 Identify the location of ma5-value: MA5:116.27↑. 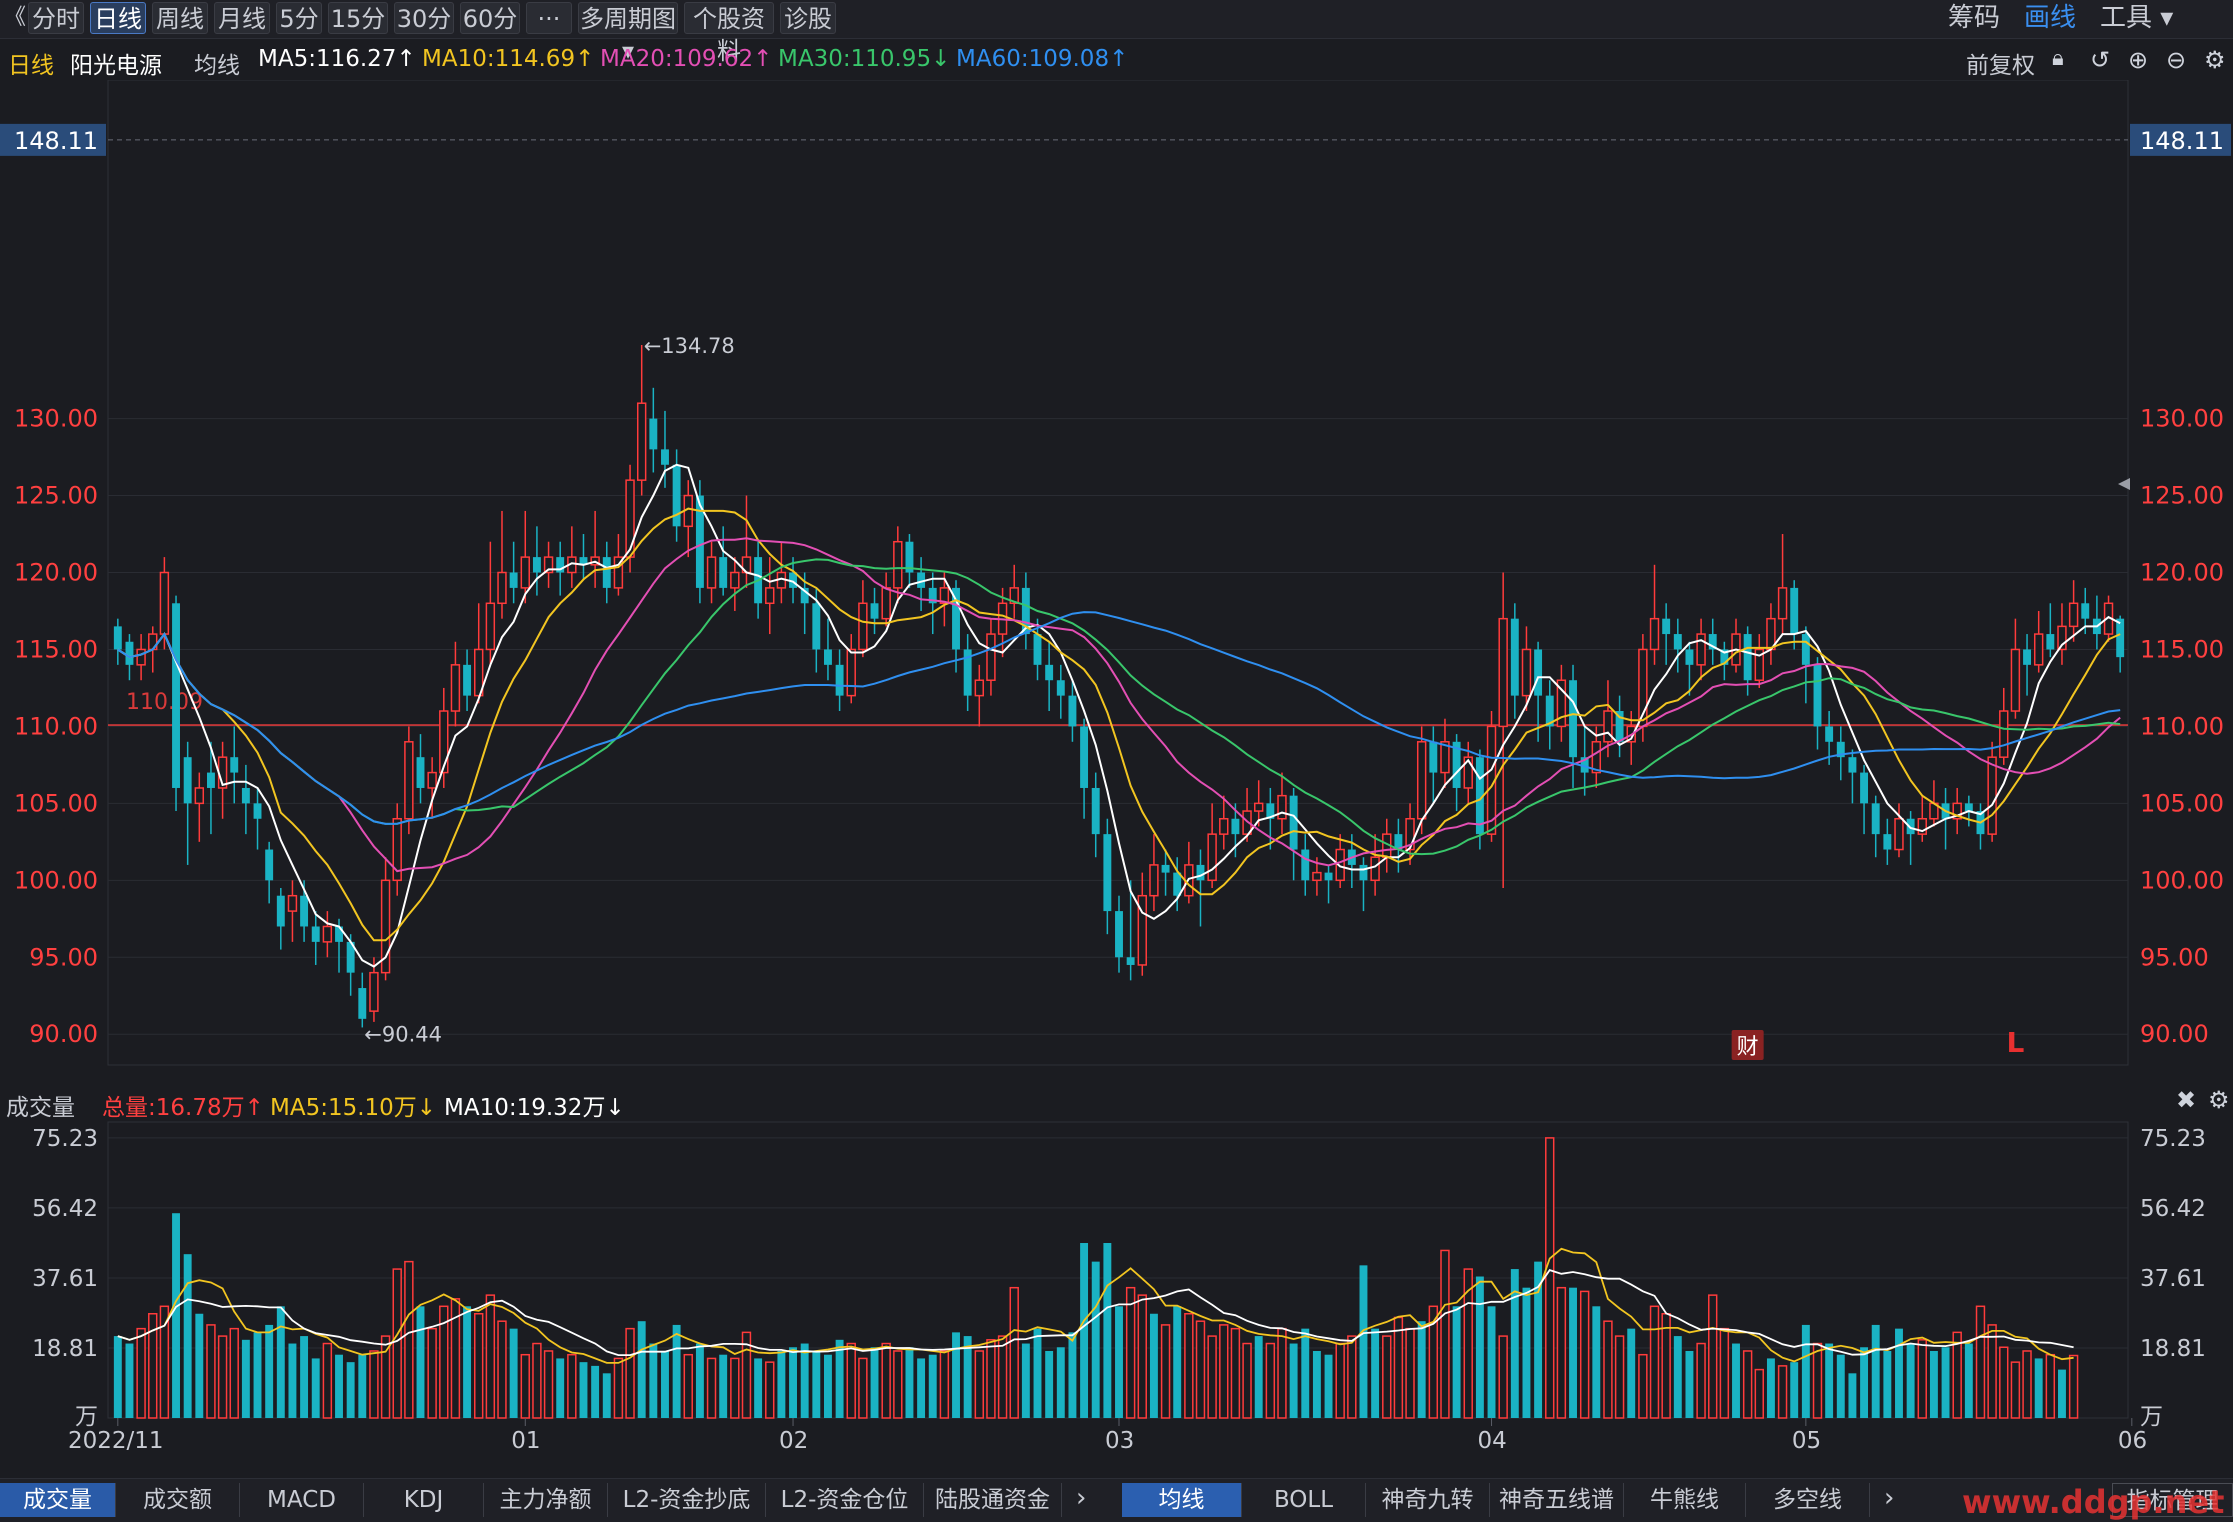
(337, 59).